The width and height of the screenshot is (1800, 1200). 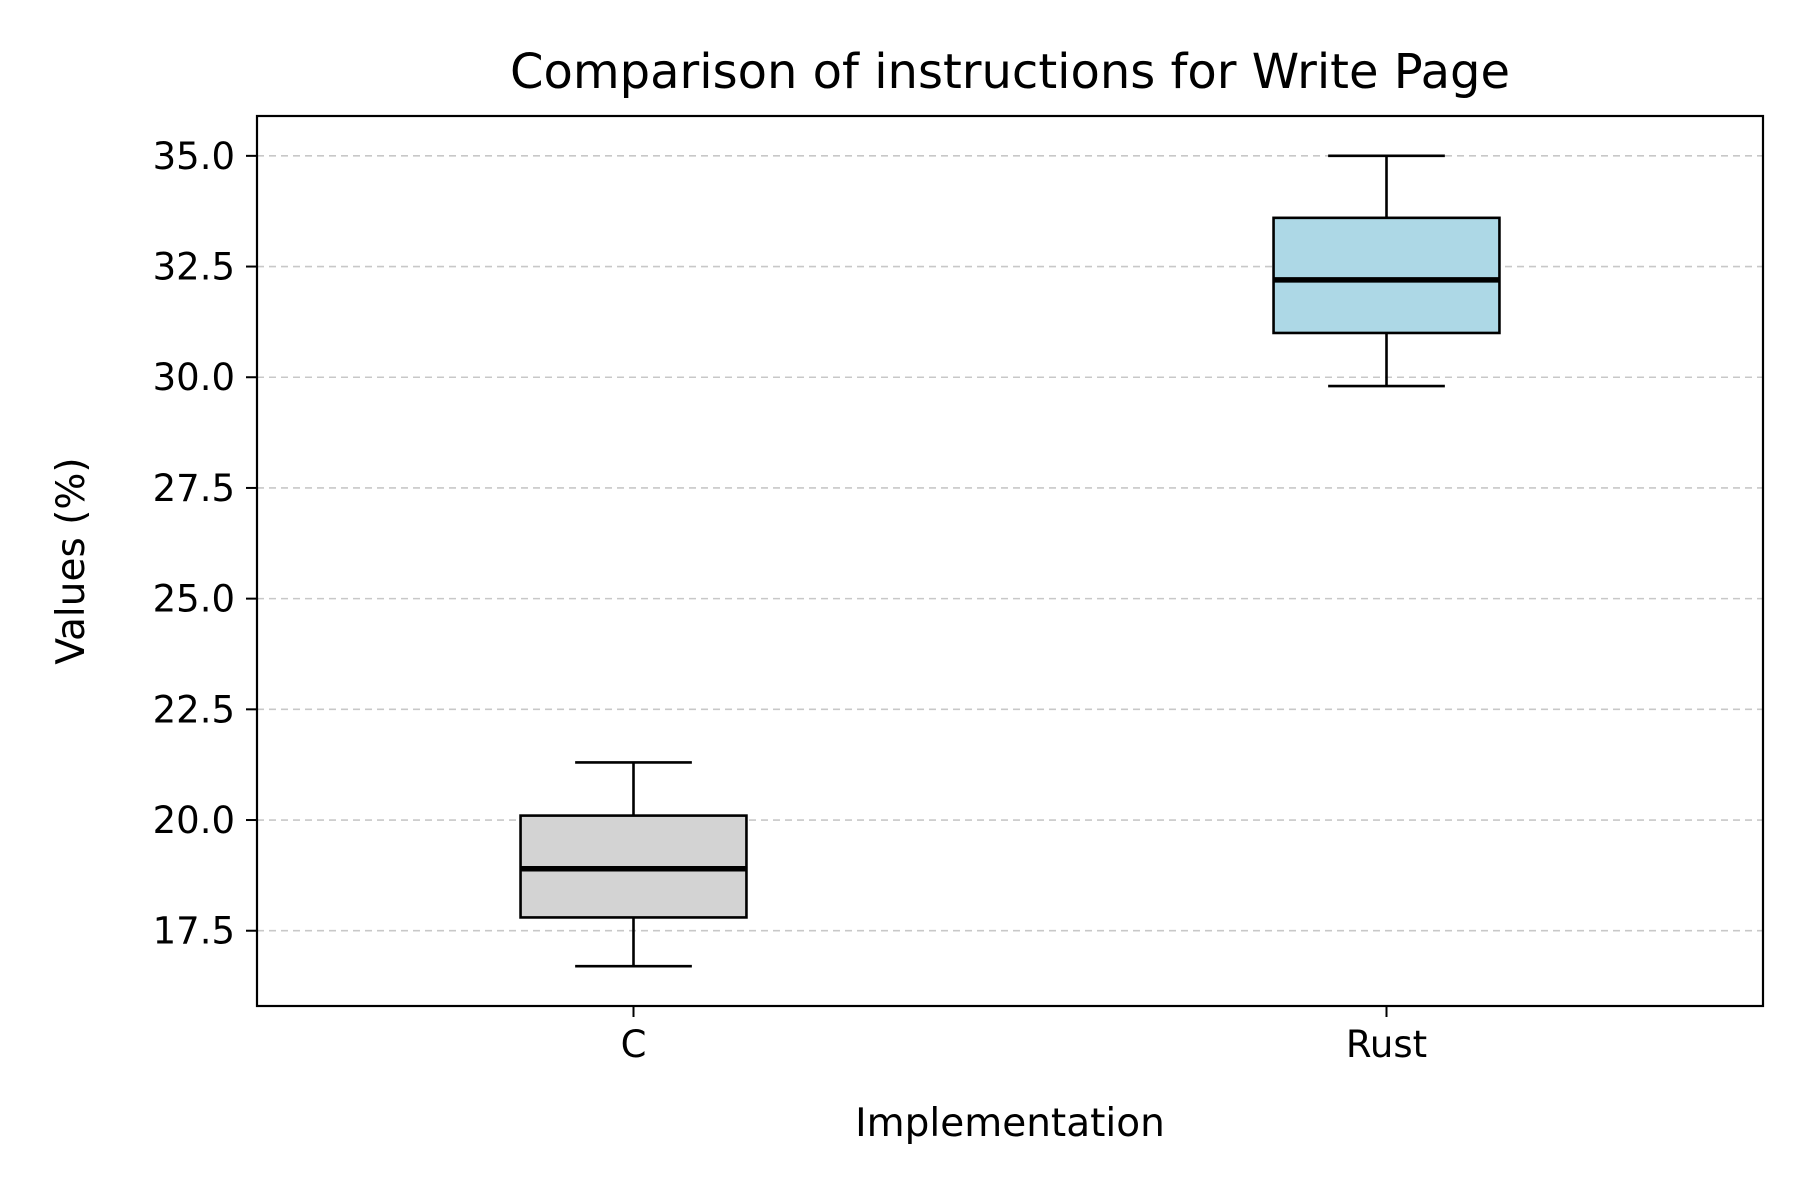 I want to click on box-rust, so click(x=1386, y=271).